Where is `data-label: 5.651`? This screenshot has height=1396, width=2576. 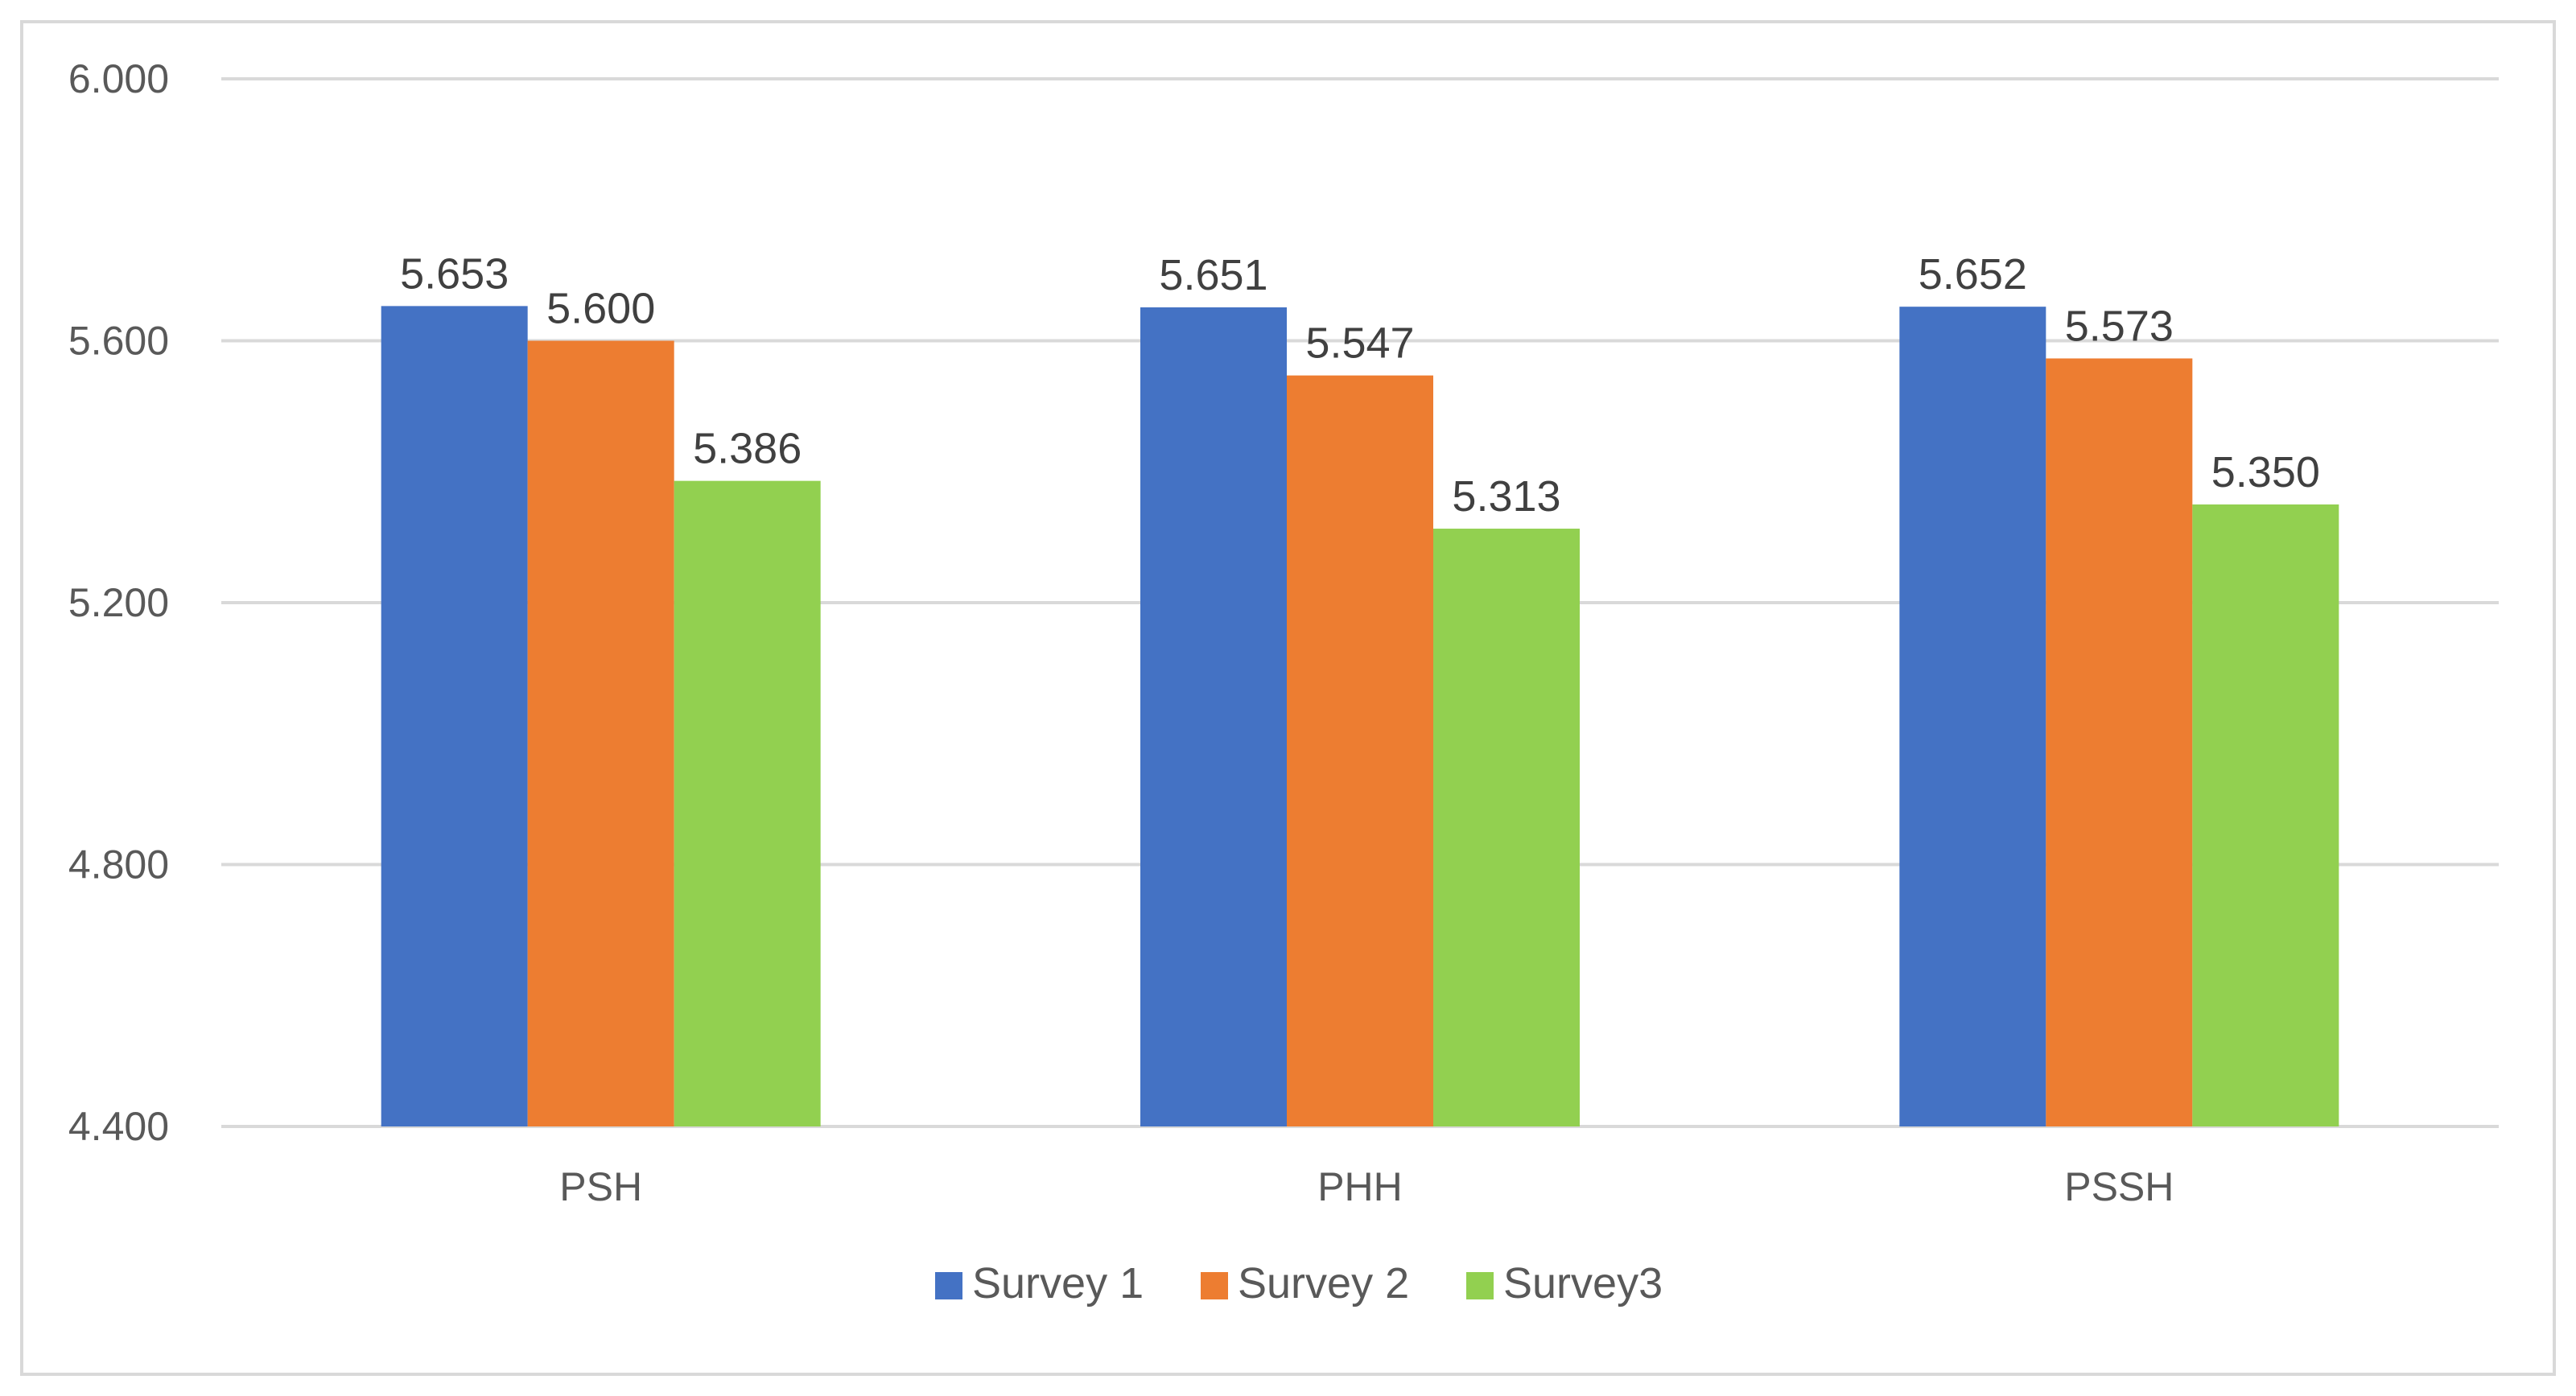
data-label: 5.651 is located at coordinates (1213, 275).